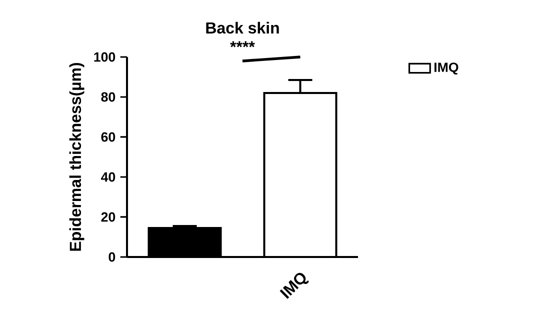 The image size is (552, 327). What do you see at coordinates (108, 217) in the screenshot?
I see `y-tick-label: 20` at bounding box center [108, 217].